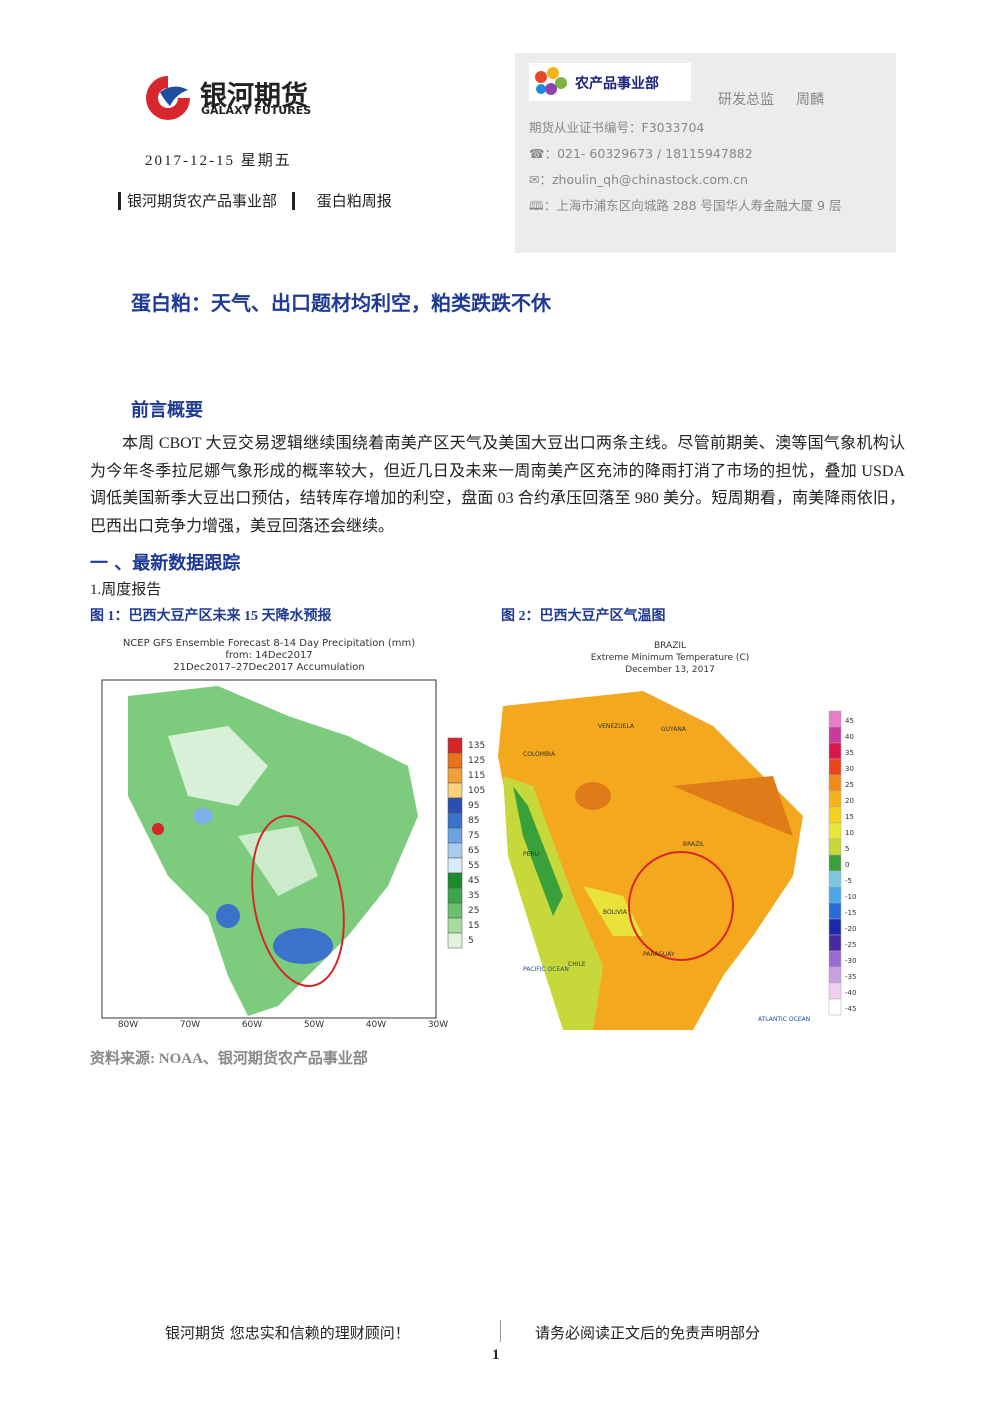 The image size is (992, 1403). Describe the element at coordinates (850, 913) in the screenshot. I see `legend-label: -15` at that location.